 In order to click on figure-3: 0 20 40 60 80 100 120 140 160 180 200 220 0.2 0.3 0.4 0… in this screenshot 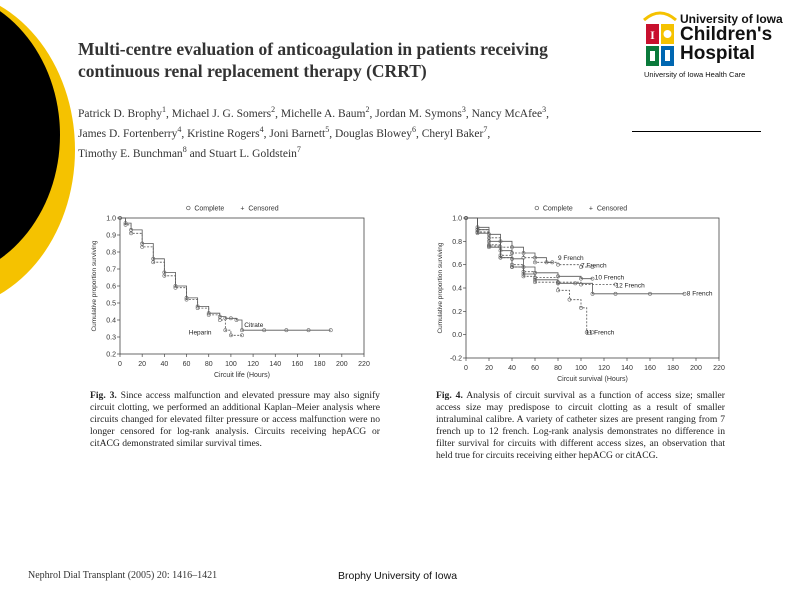, I will do `click(233, 287)`.